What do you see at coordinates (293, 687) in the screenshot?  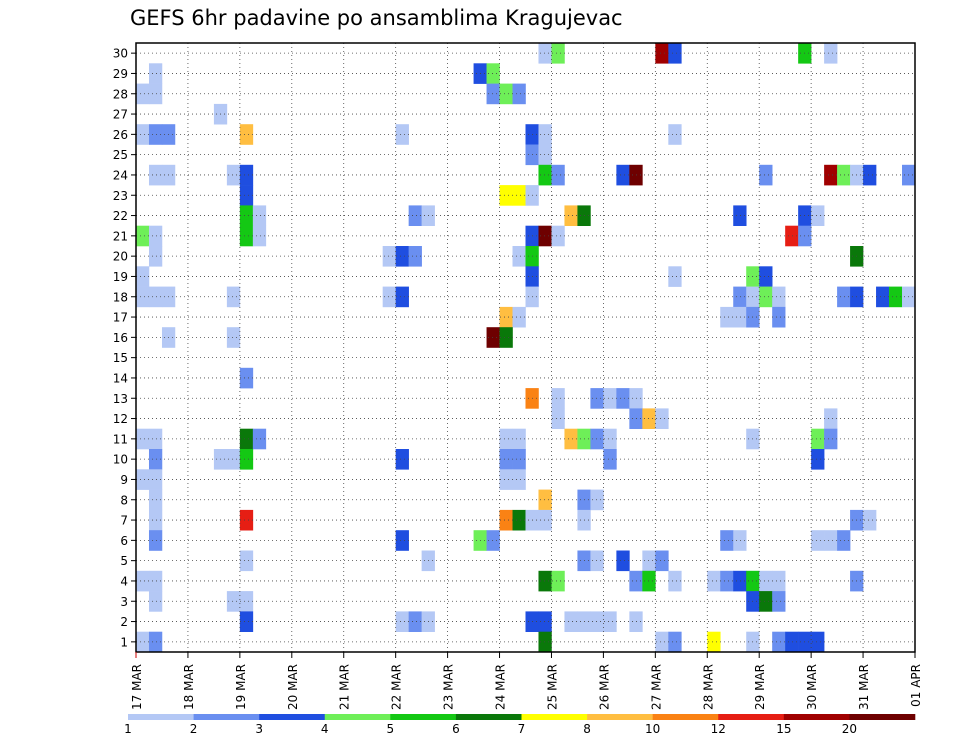 I see `x-tick-label: 20 MAR` at bounding box center [293, 687].